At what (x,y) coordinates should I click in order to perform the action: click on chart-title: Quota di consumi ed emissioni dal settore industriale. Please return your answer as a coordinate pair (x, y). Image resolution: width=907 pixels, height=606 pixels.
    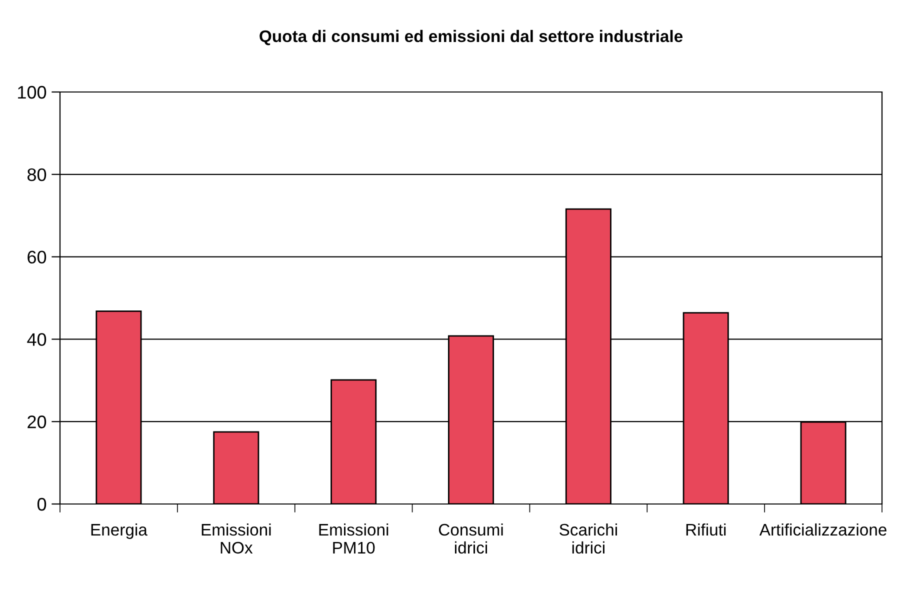
    Looking at the image, I should click on (471, 38).